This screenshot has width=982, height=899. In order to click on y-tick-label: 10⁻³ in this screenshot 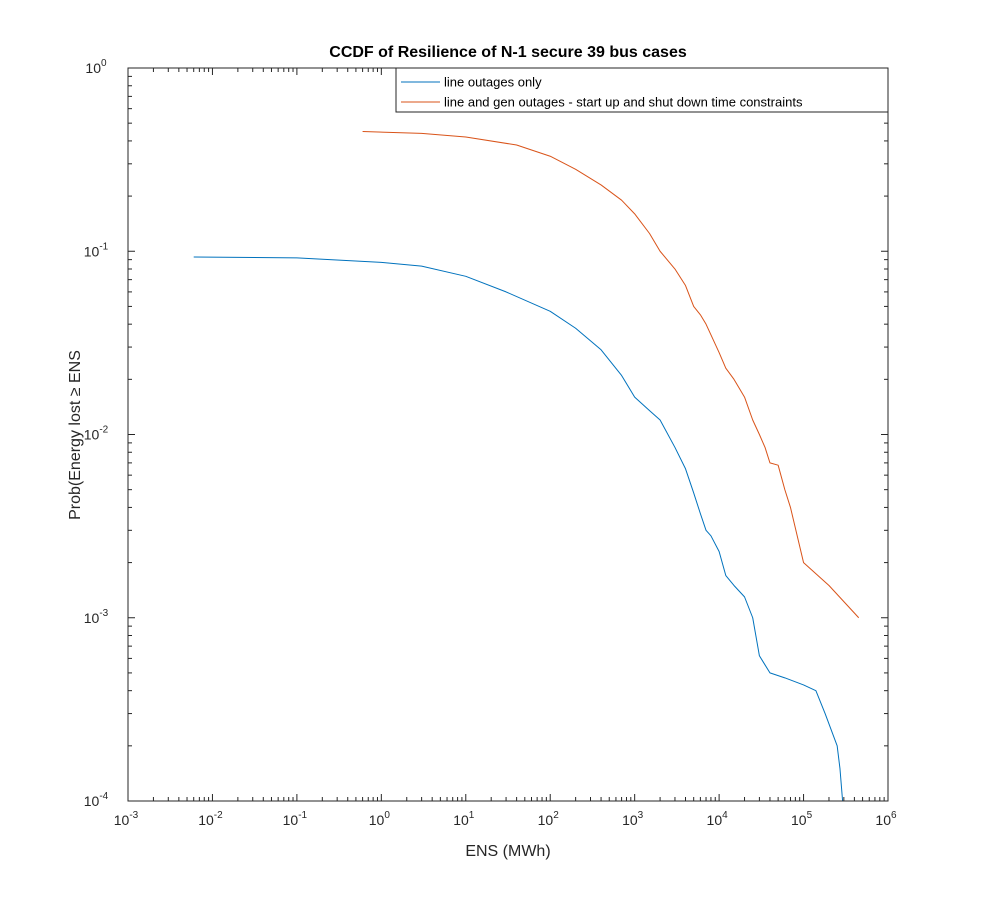, I will do `click(96, 617)`.